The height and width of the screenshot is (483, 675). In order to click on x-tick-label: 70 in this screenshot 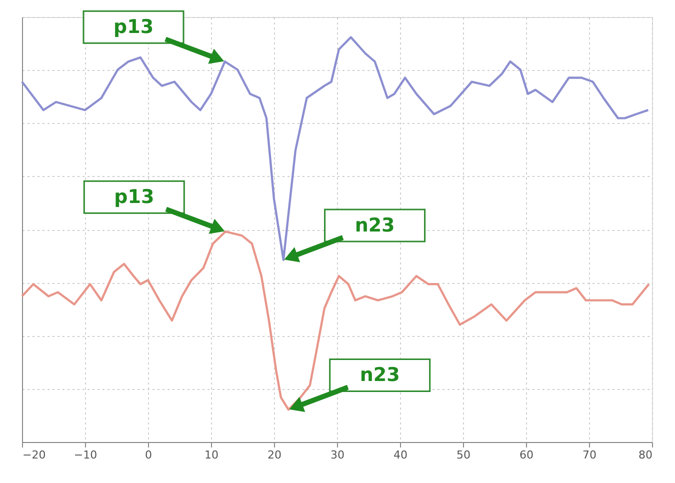, I will do `click(589, 455)`.